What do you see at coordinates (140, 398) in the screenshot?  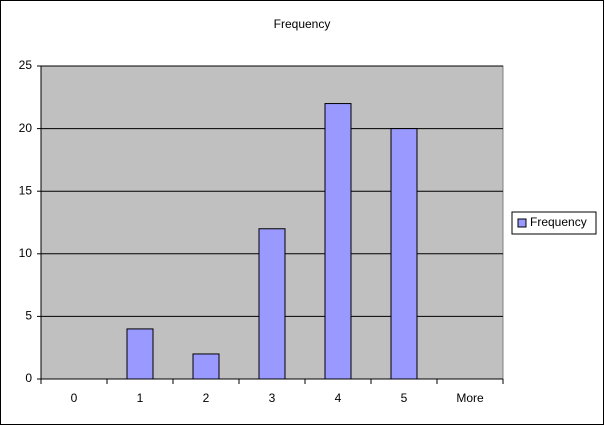 I see `x-tick-label: 1` at bounding box center [140, 398].